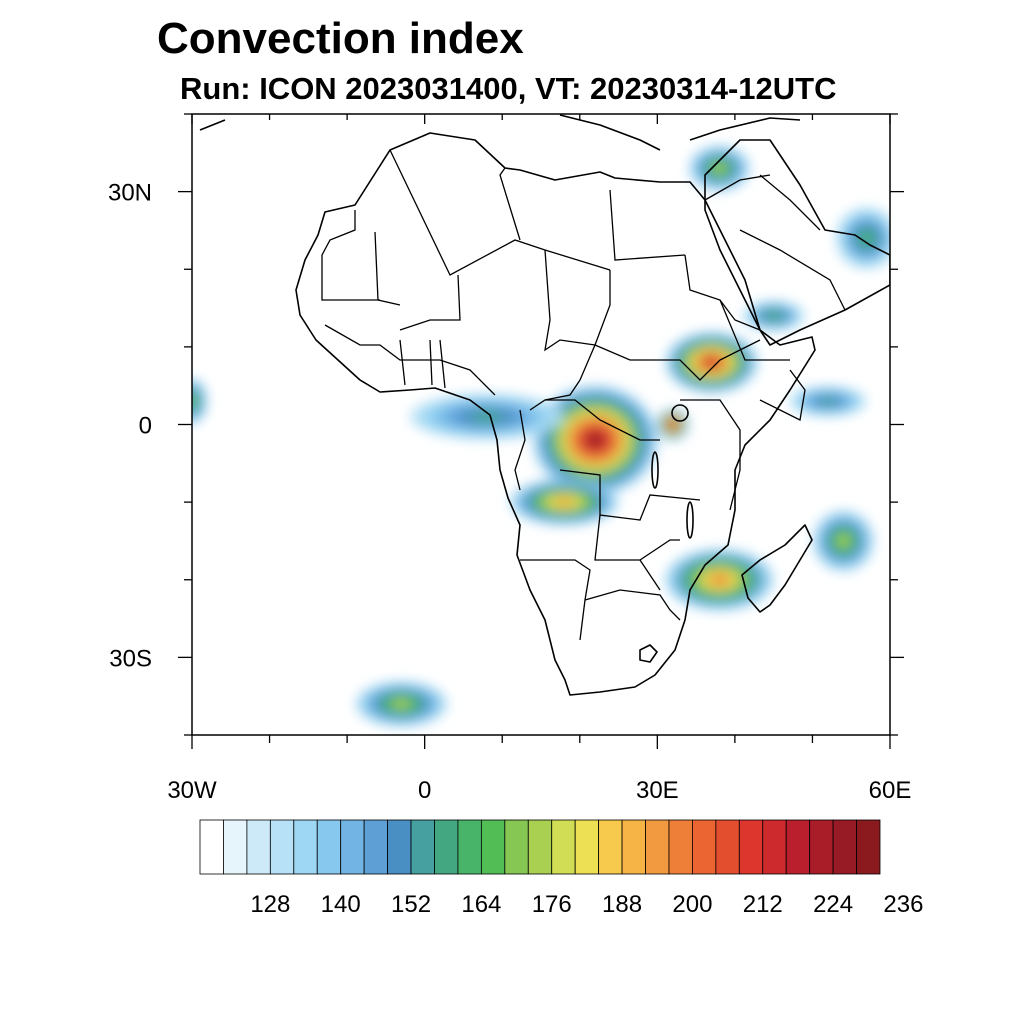 The height and width of the screenshot is (1024, 1024). Describe the element at coordinates (833, 904) in the screenshot. I see `colorbar-tick-label: 224` at that location.